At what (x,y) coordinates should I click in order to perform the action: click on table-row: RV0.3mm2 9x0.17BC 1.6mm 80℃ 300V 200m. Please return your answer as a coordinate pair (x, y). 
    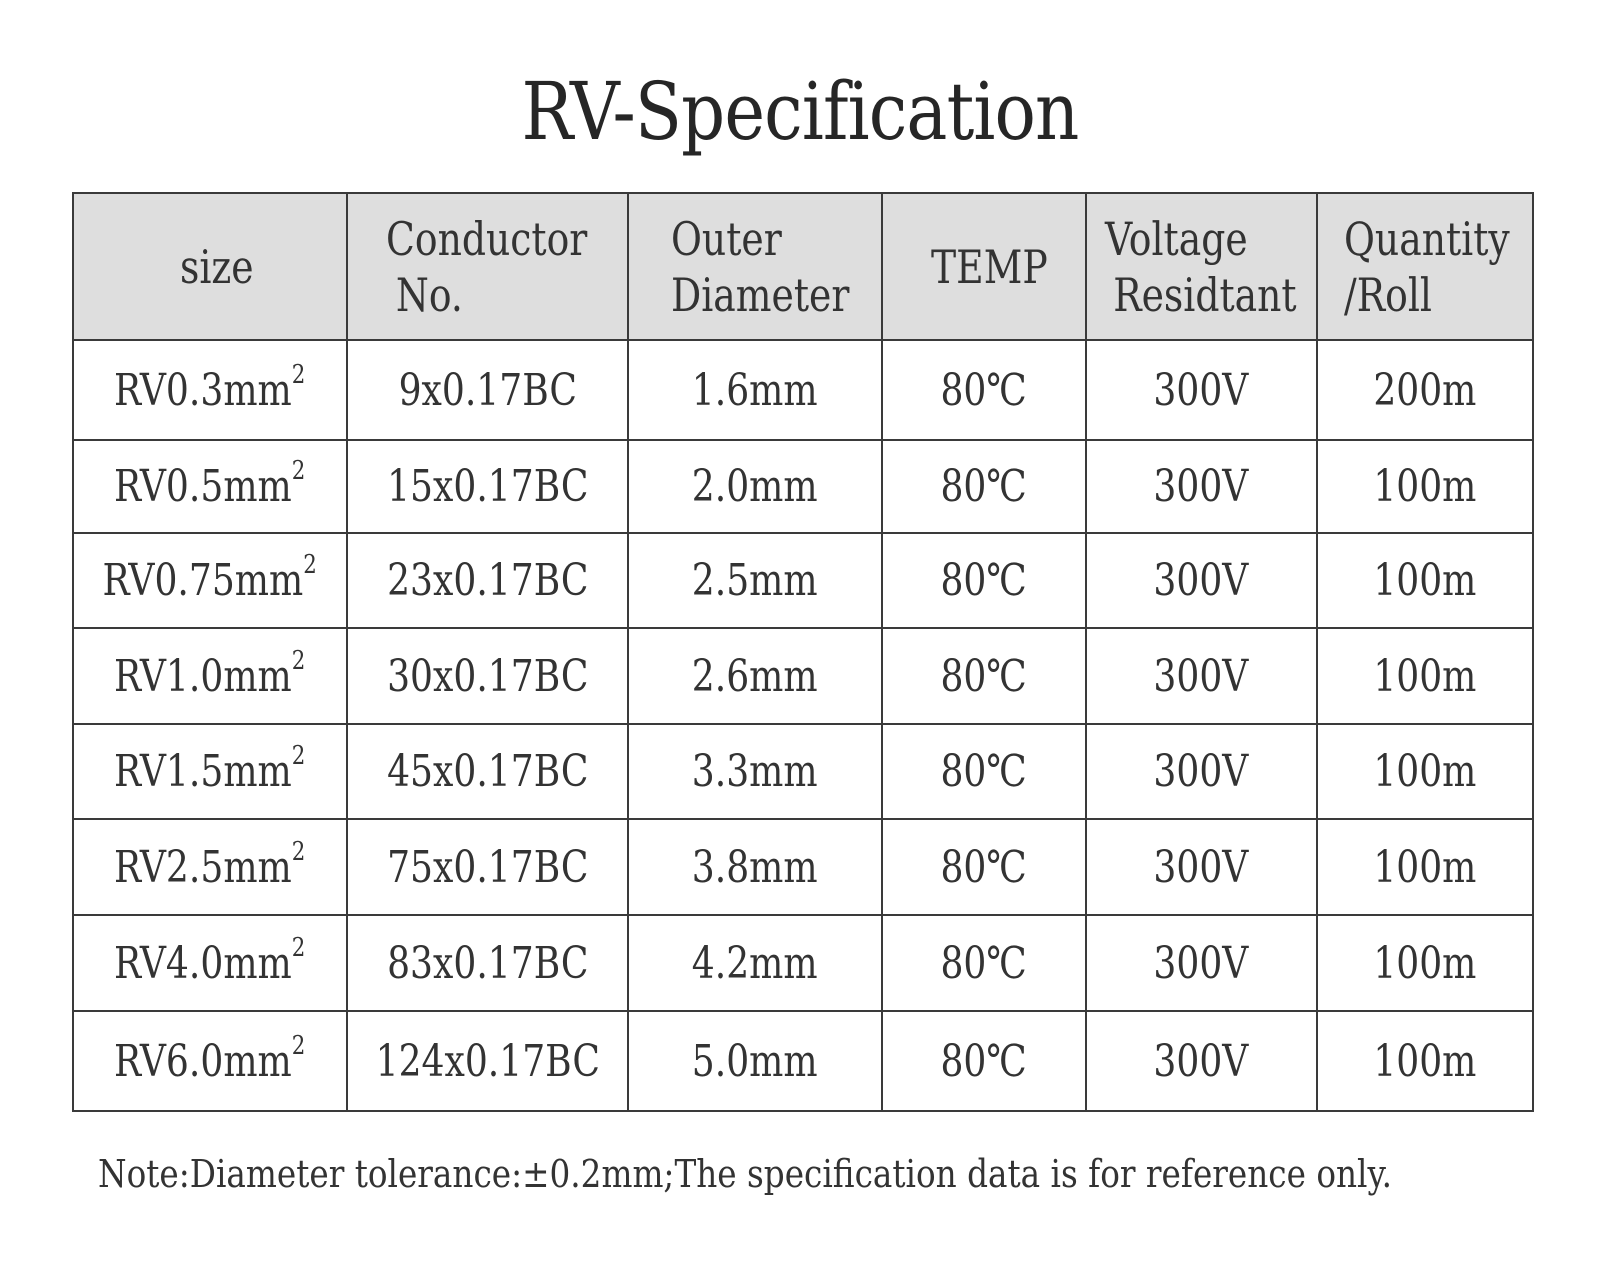
    Looking at the image, I should click on (803, 390).